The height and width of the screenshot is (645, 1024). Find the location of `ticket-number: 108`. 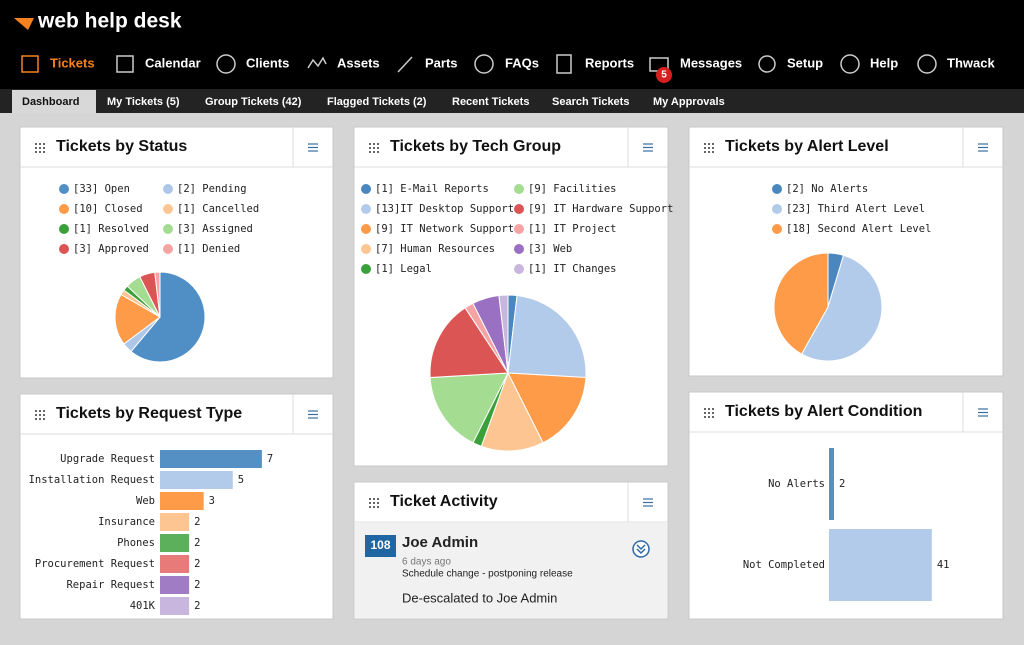

ticket-number: 108 is located at coordinates (380, 545).